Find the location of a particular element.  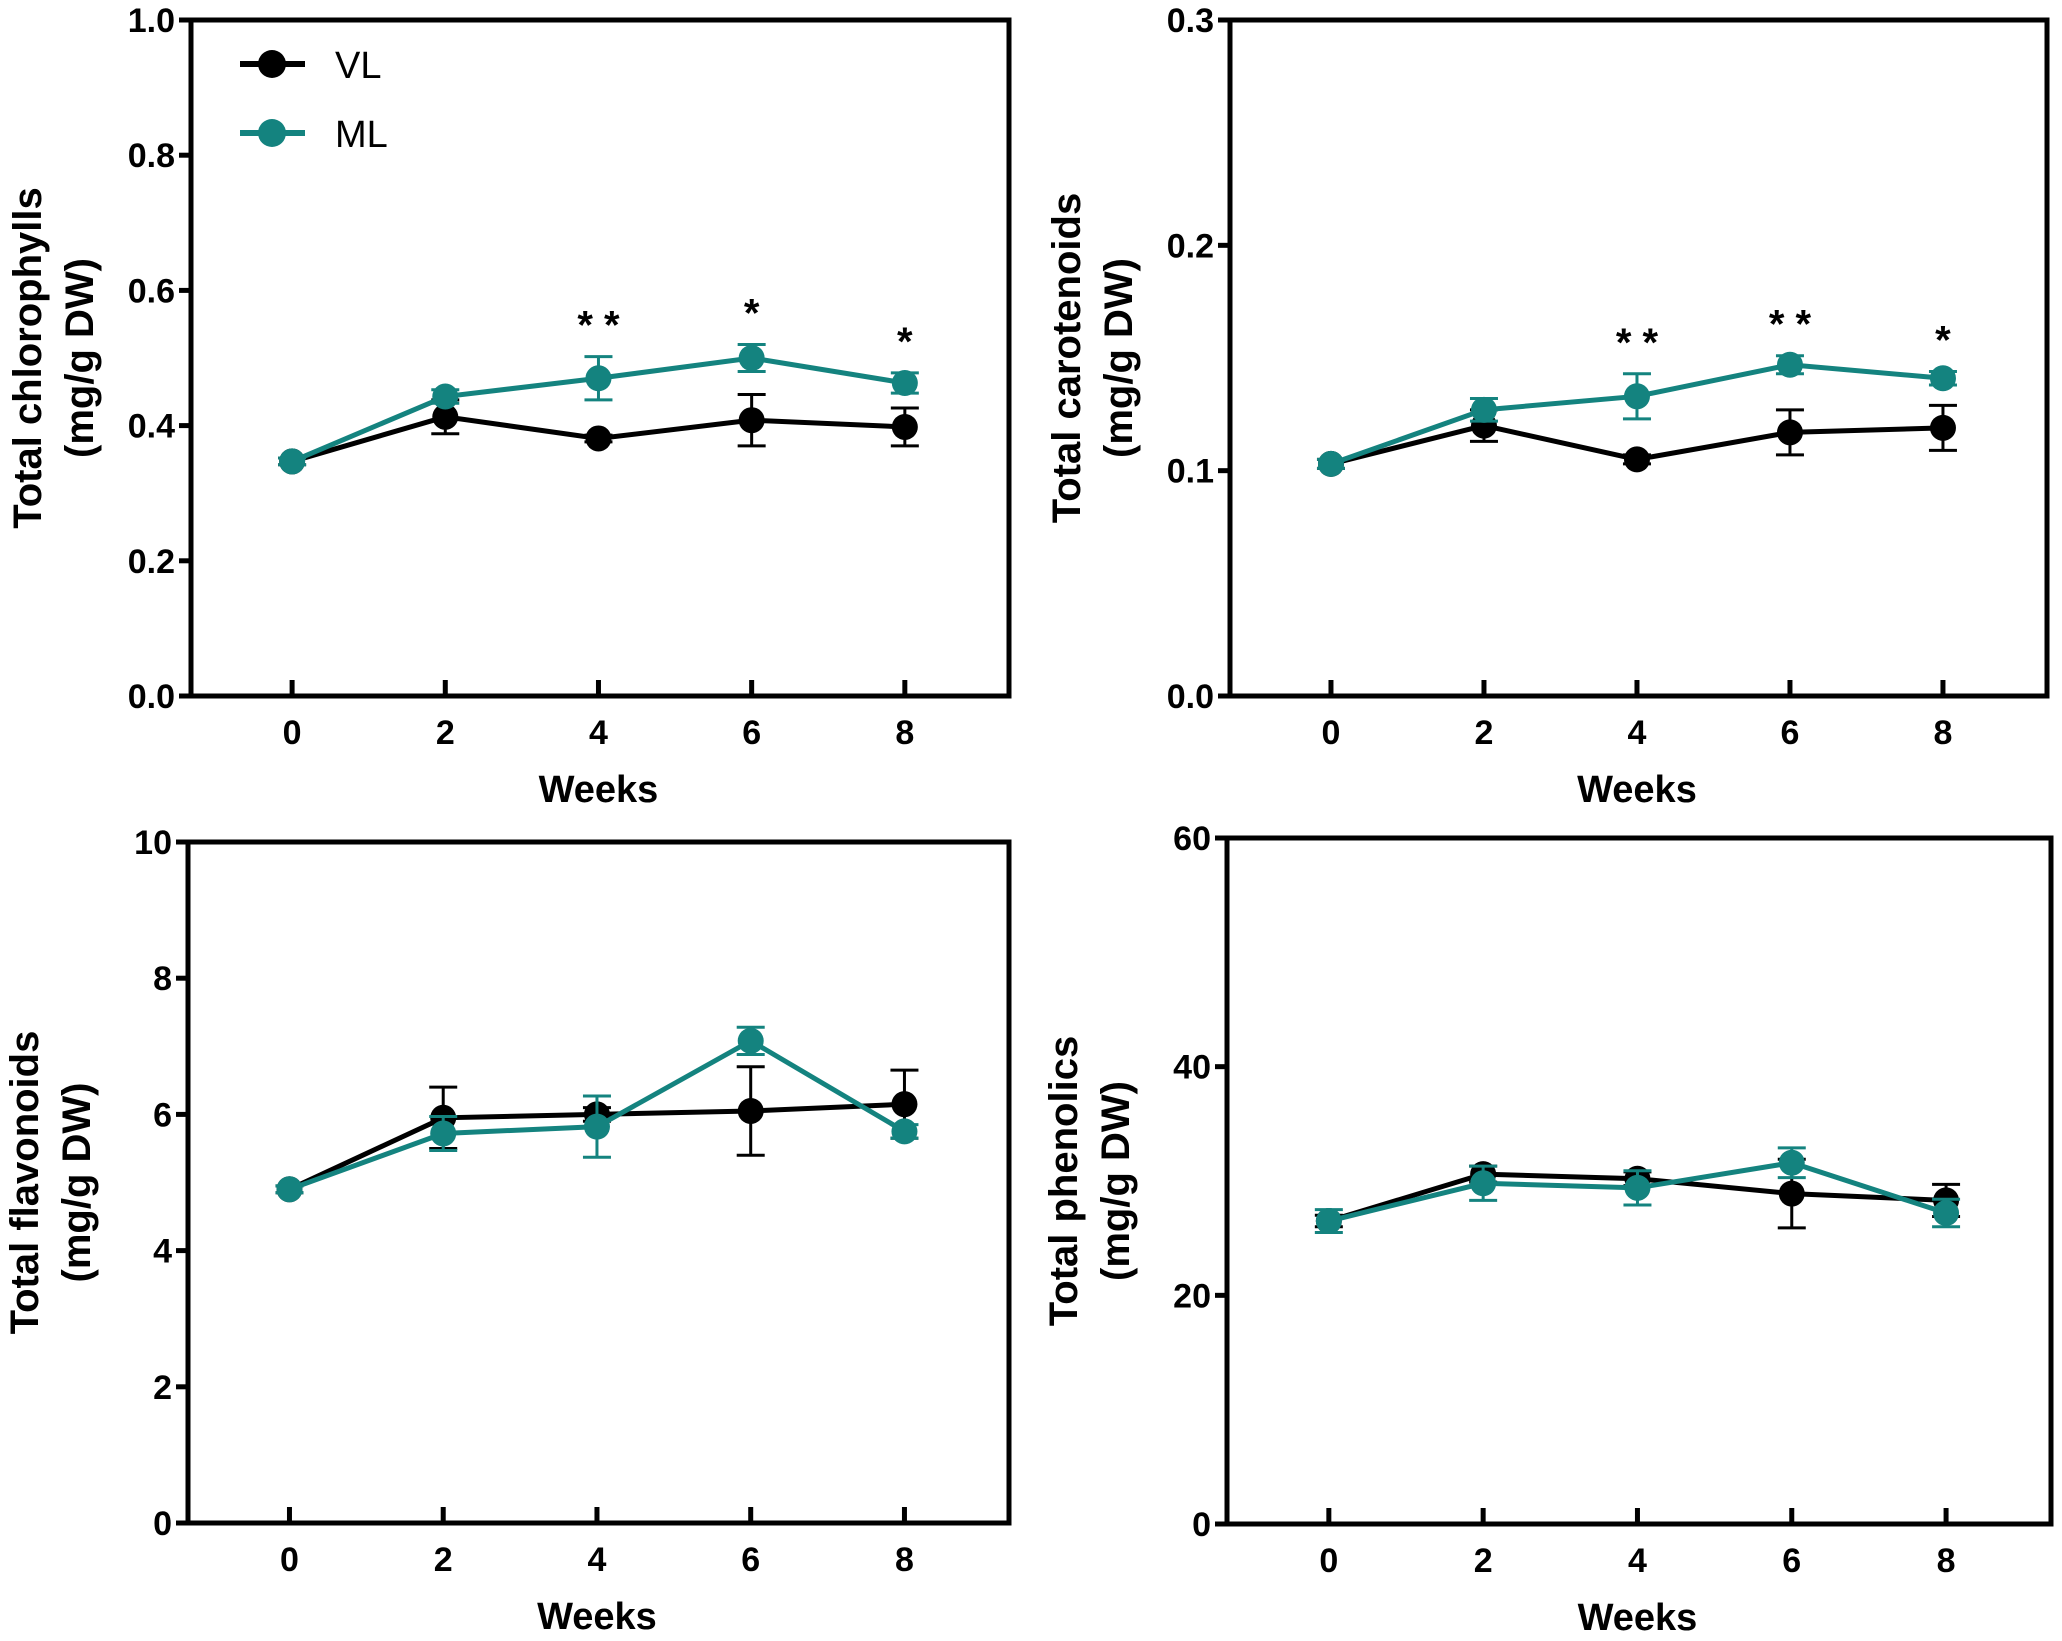

y-tick-label: 0.8 is located at coordinates (151, 156).